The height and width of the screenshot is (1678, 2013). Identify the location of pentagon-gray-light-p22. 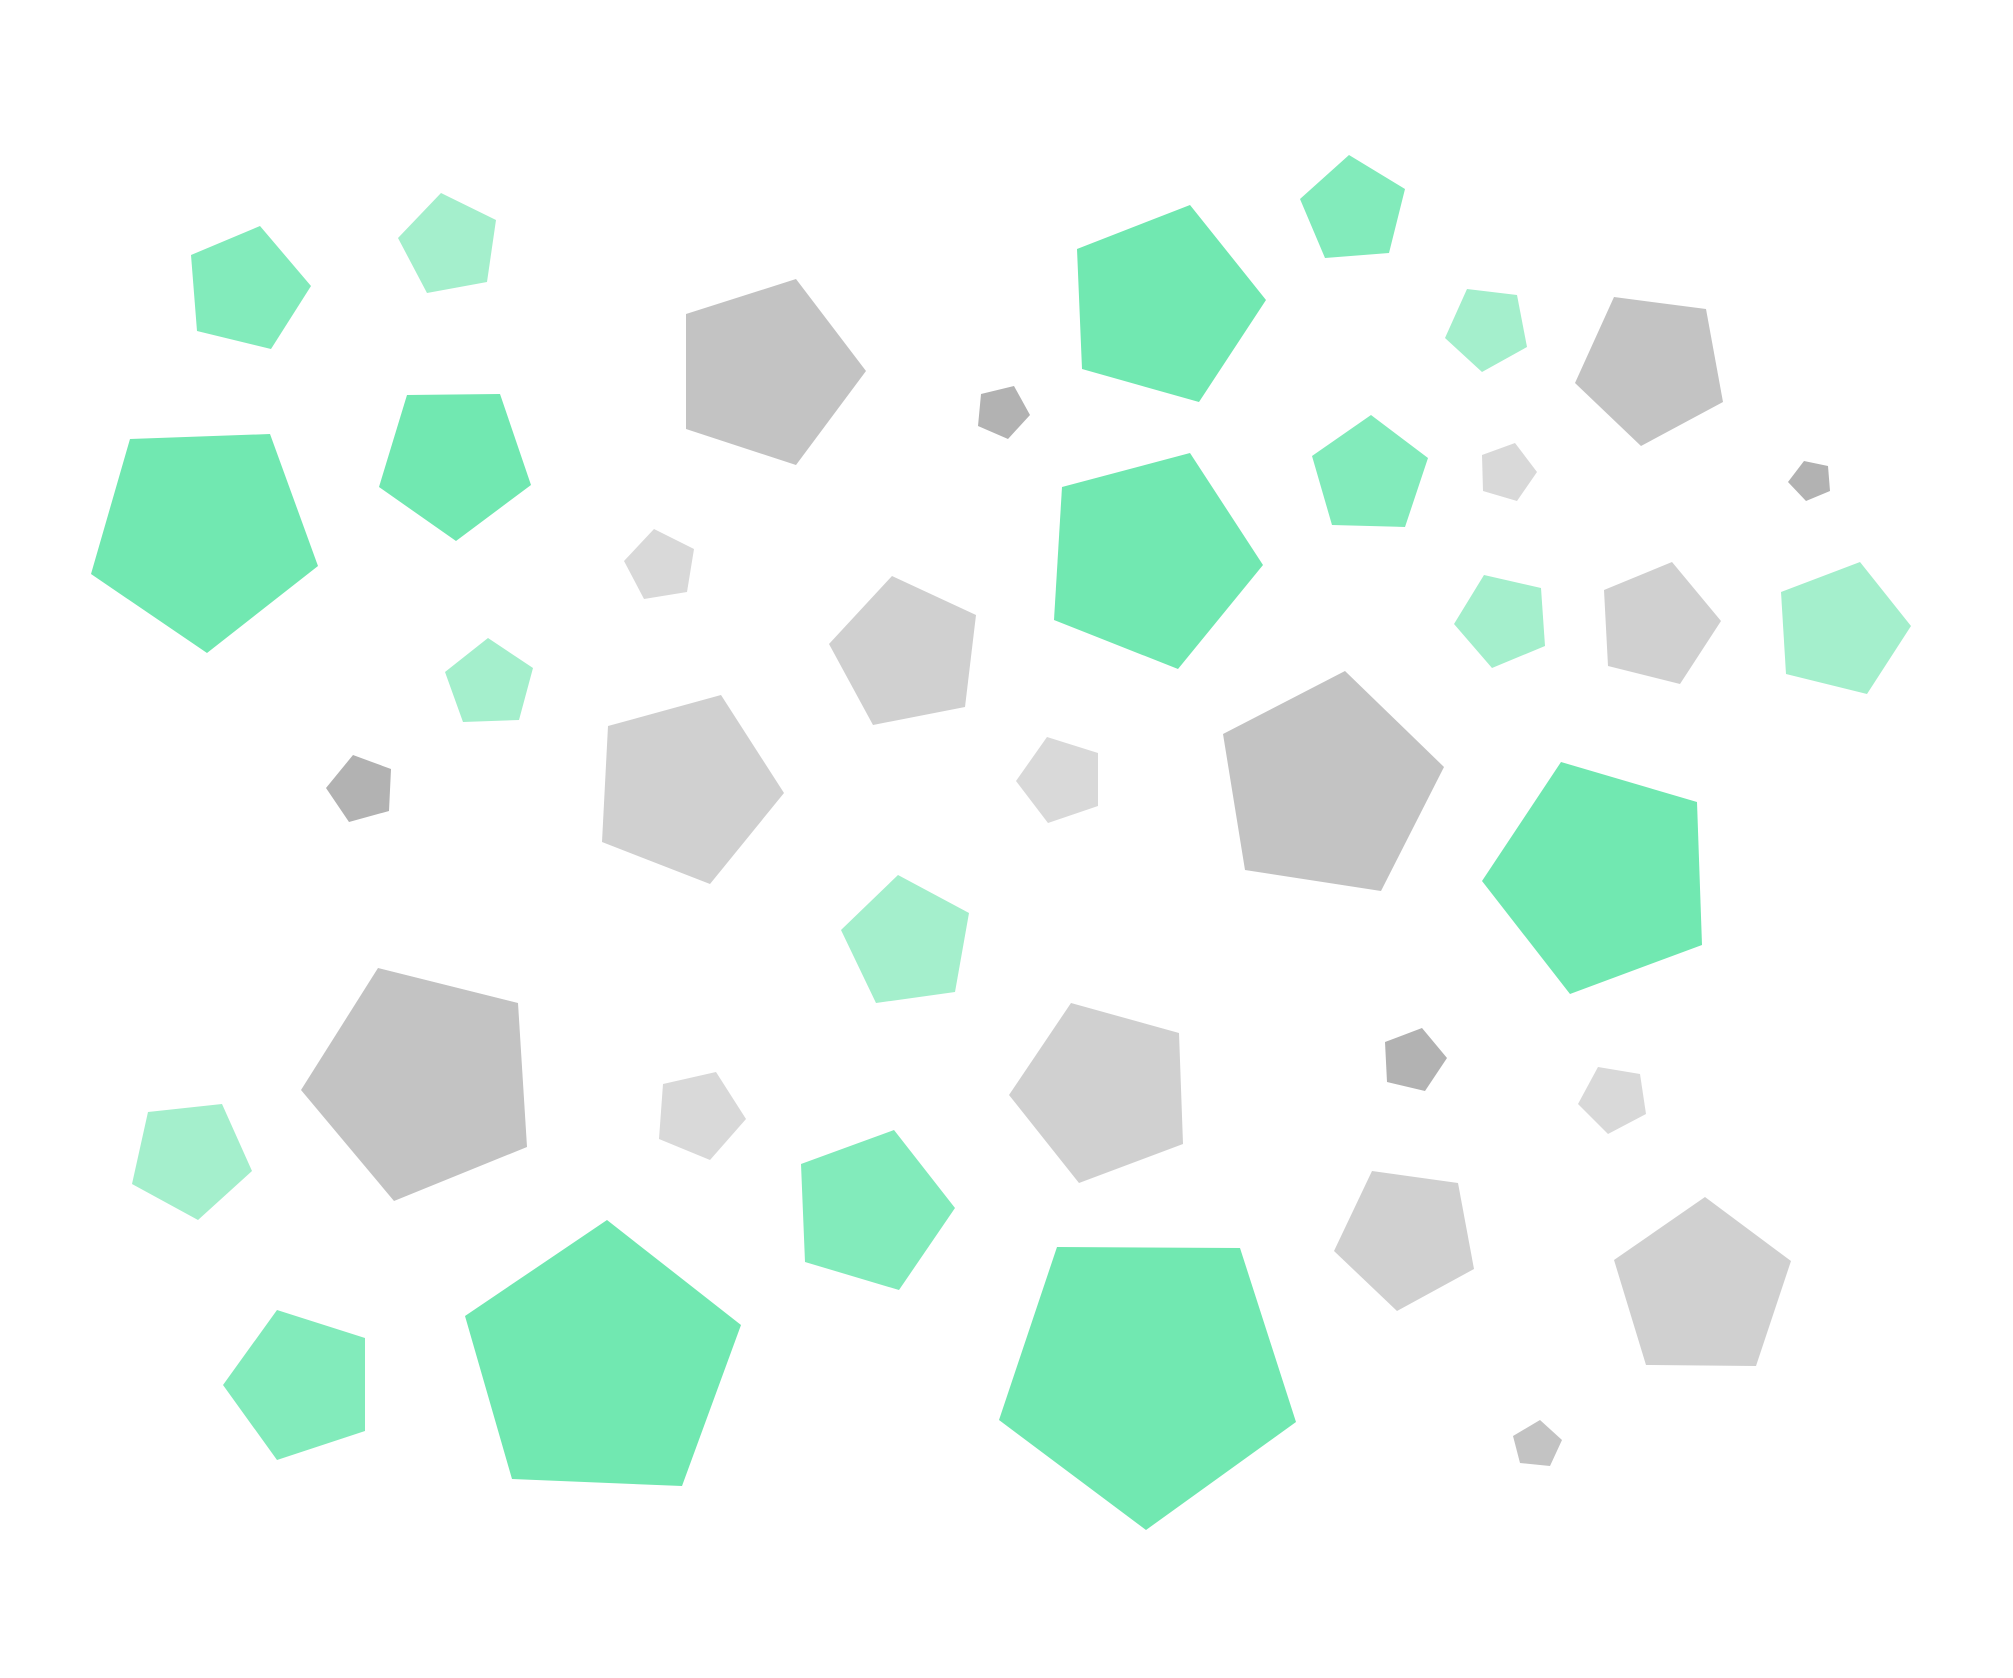
(693, 789).